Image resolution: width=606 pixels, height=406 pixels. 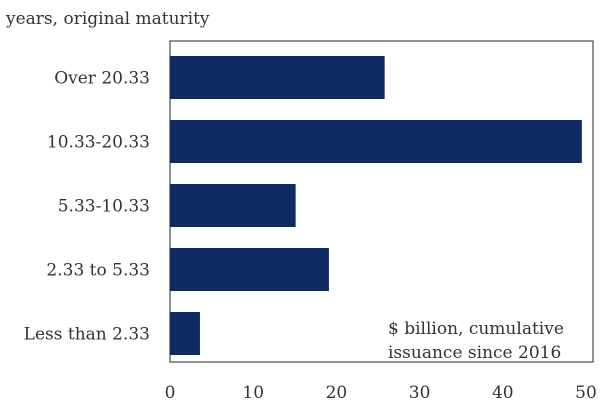 What do you see at coordinates (503, 393) in the screenshot?
I see `x-tick-label: 40` at bounding box center [503, 393].